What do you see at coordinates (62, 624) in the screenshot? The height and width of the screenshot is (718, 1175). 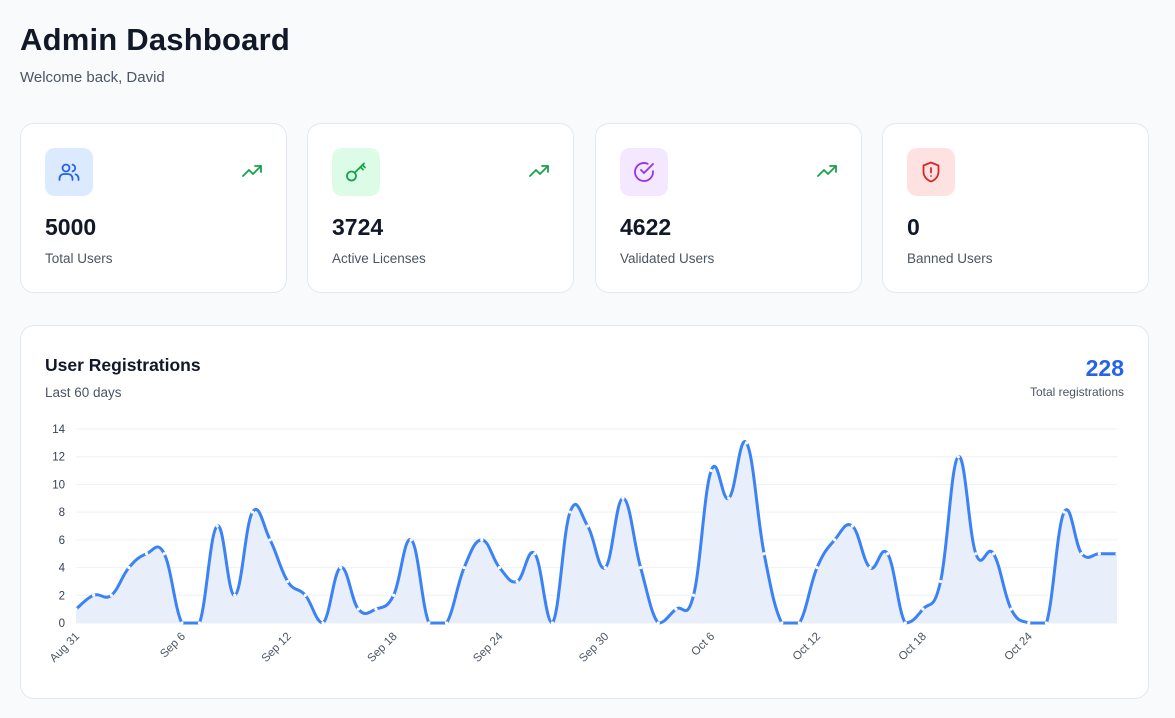 I see `y-tick-label: 0` at bounding box center [62, 624].